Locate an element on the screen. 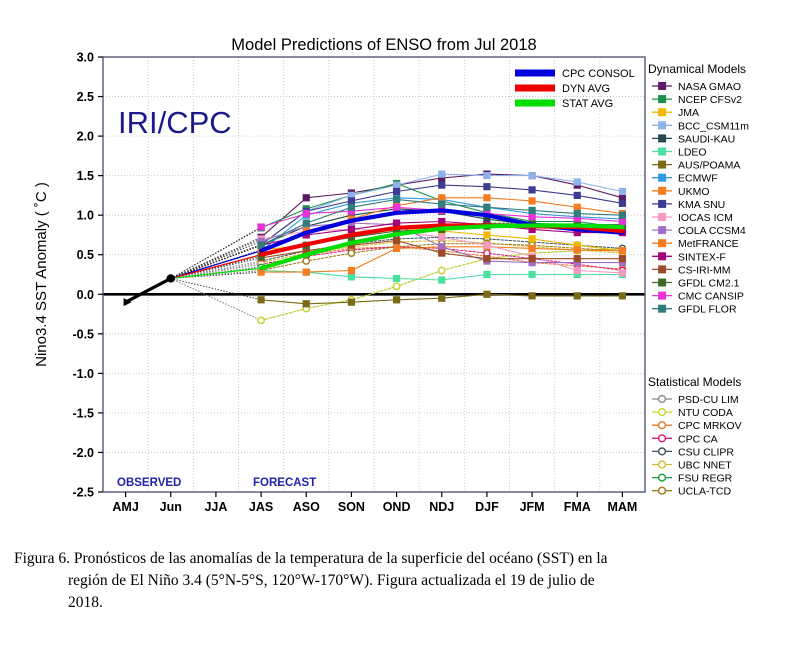  y-axis-tick-label: -1.5 is located at coordinates (83, 413).